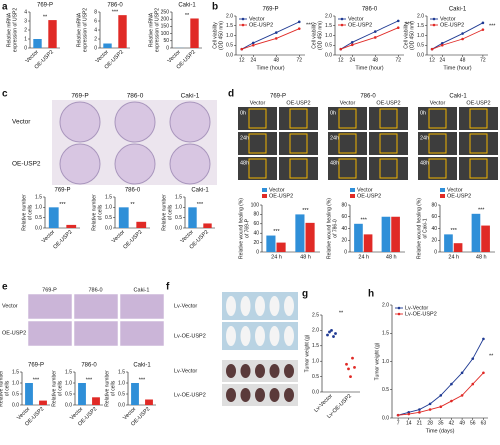 The image size is (500, 445). I want to click on dish-photo, so click(135, 122).